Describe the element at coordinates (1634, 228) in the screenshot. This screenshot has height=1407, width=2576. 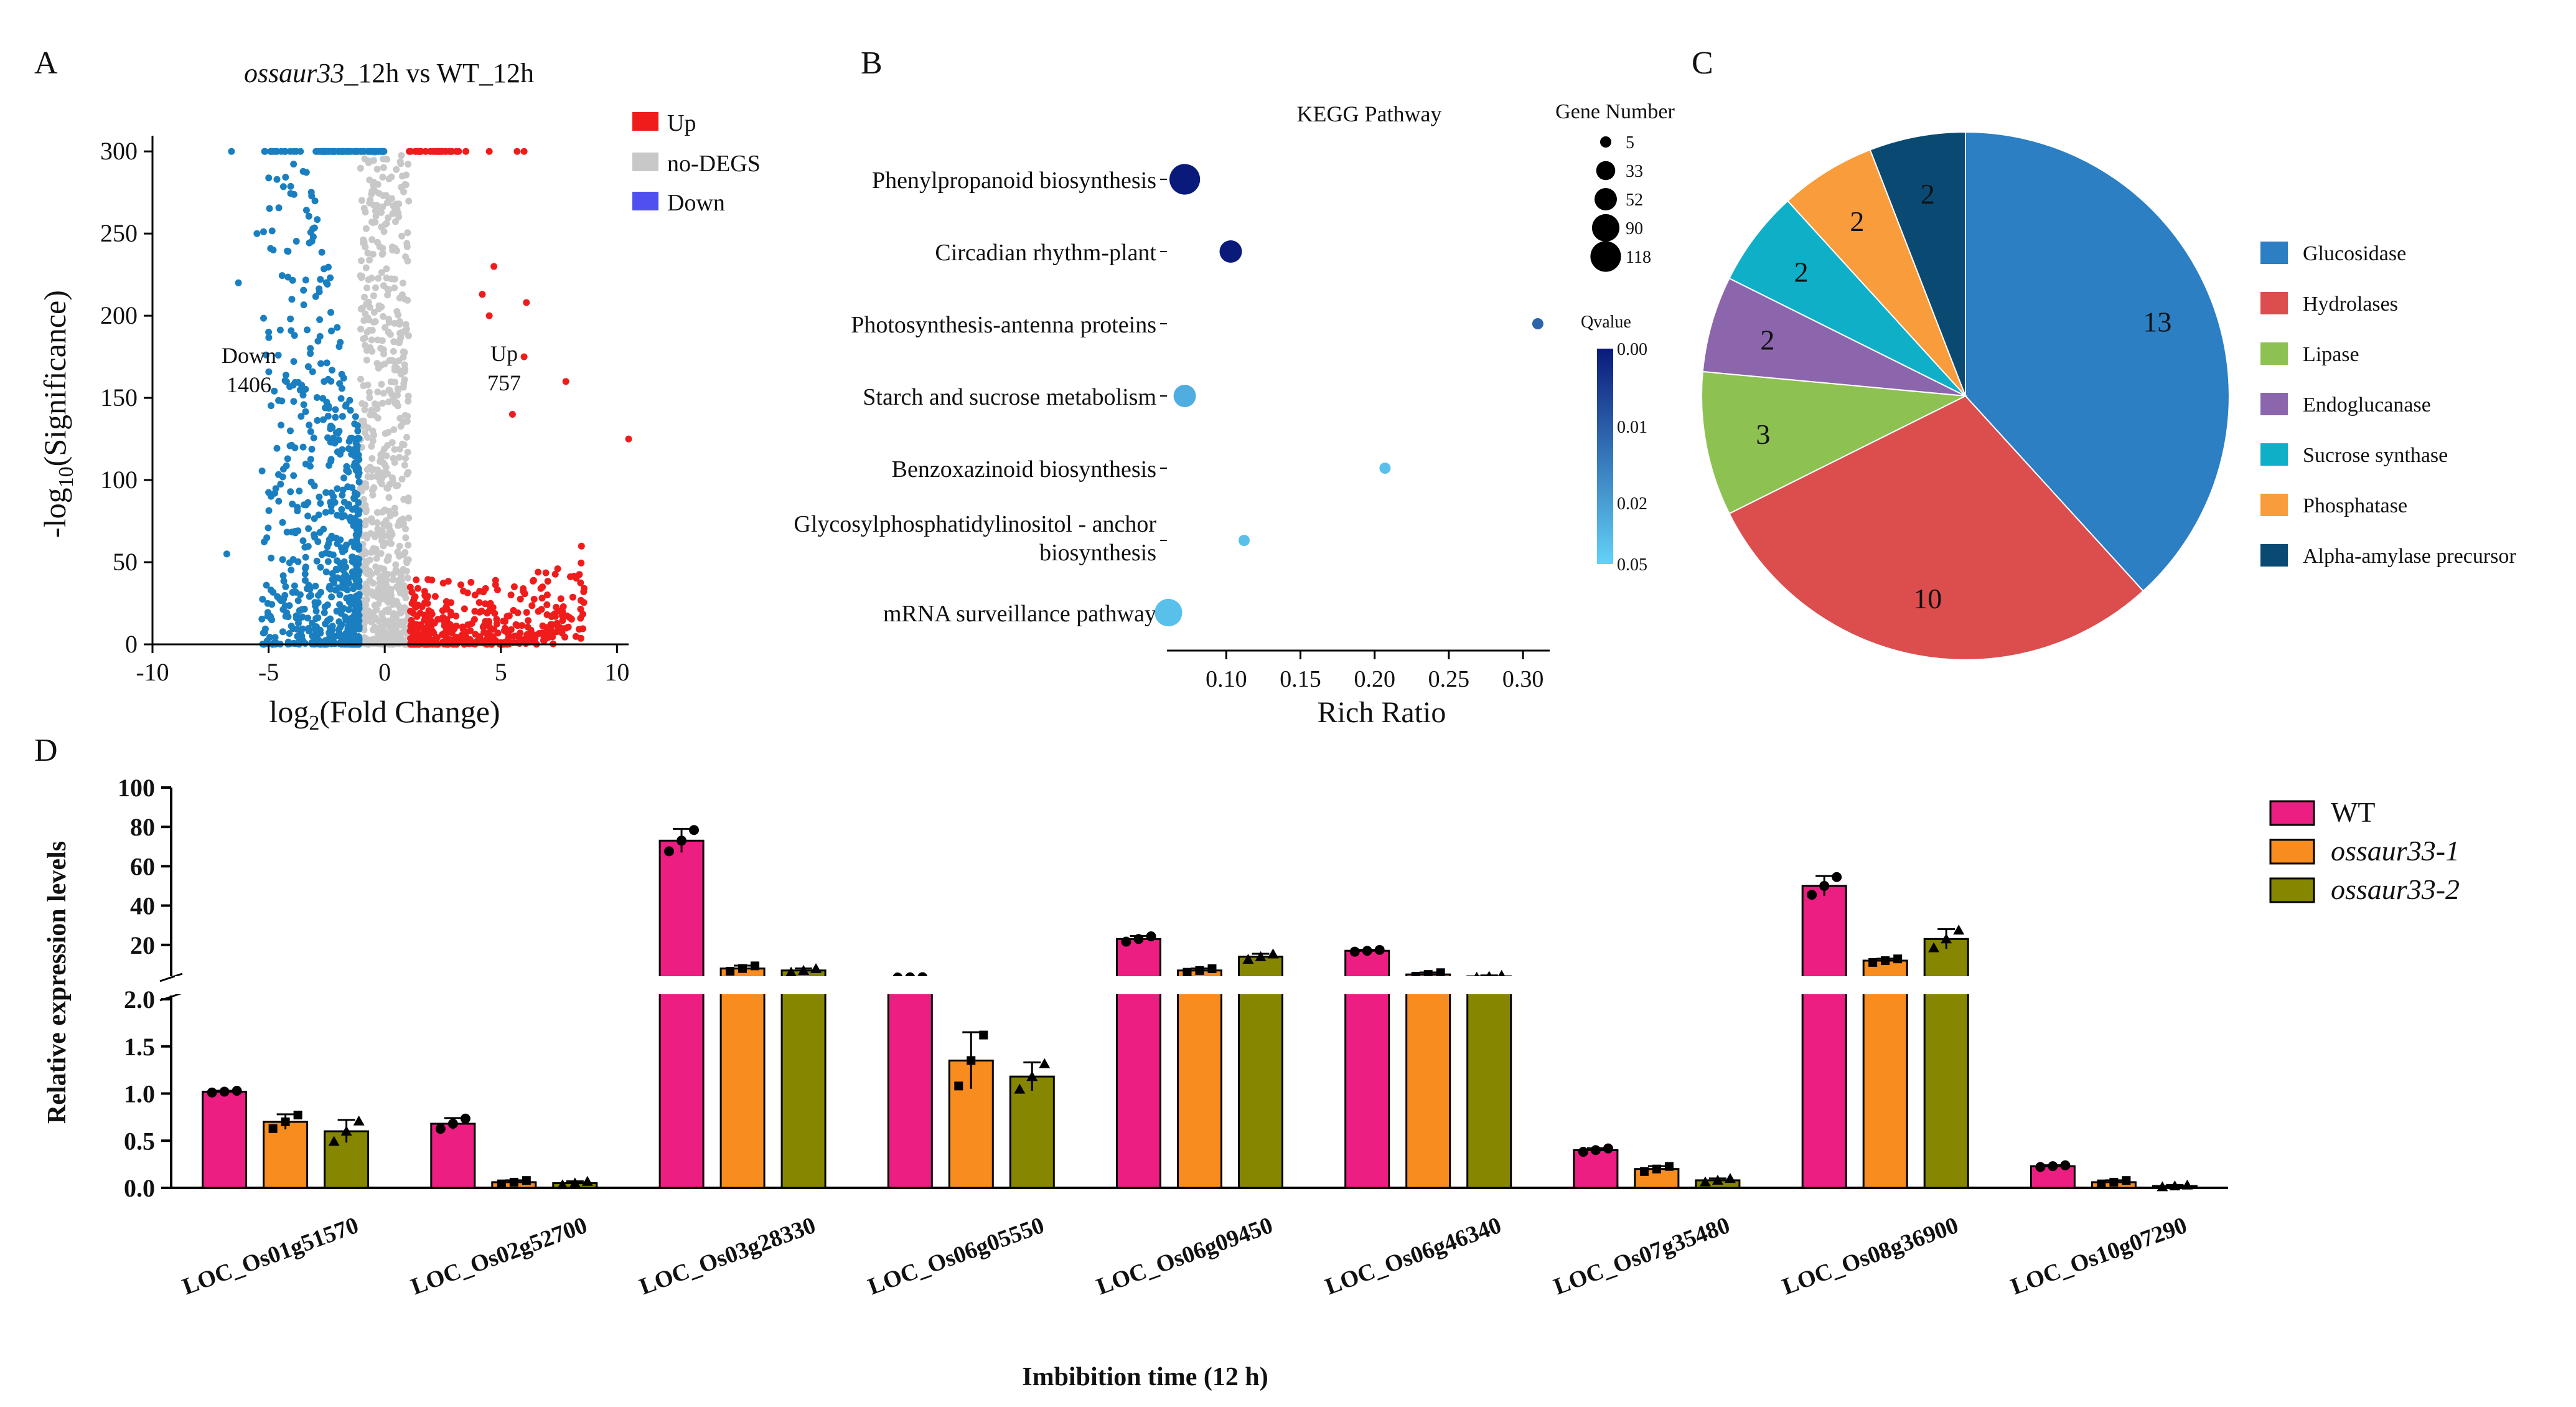
I see `gene-number-legend-label: 90` at that location.